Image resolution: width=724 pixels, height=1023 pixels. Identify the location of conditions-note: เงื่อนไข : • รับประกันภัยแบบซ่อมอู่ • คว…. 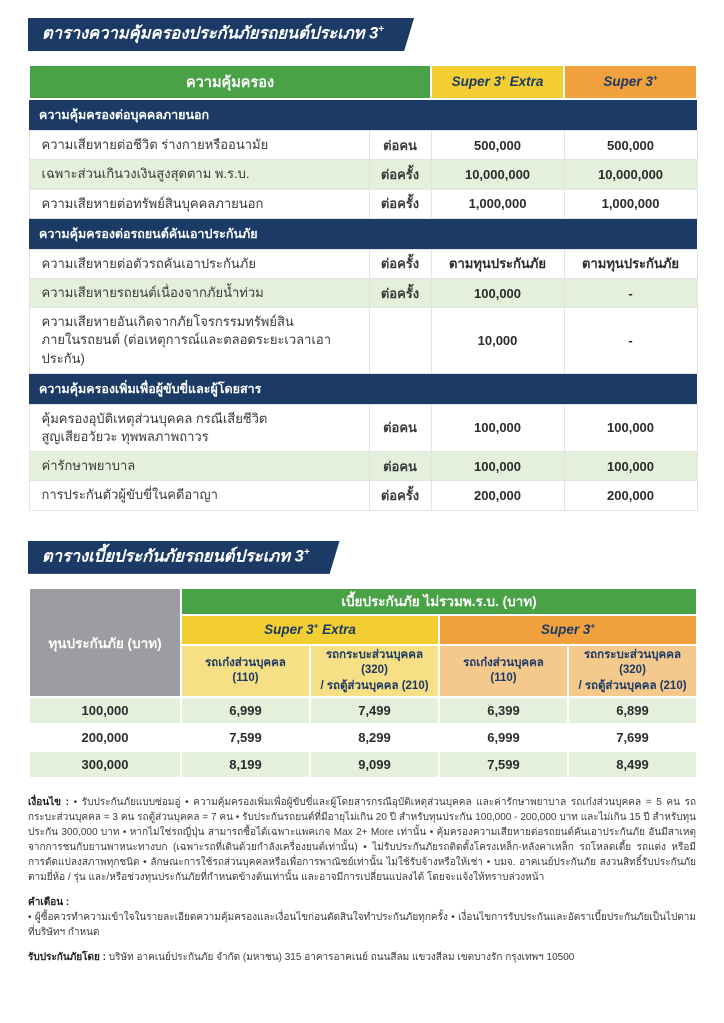
(362, 840).